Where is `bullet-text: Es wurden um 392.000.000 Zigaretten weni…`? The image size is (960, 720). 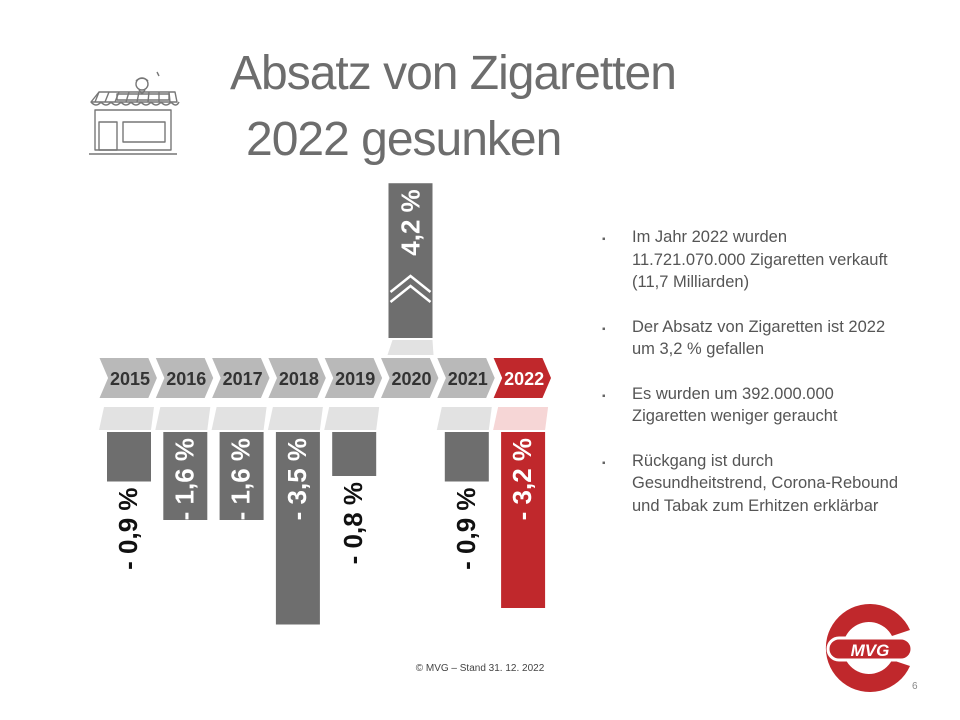
bullet-text: Es wurden um 392.000.000 Zigaretten weni… is located at coordinates (735, 405).